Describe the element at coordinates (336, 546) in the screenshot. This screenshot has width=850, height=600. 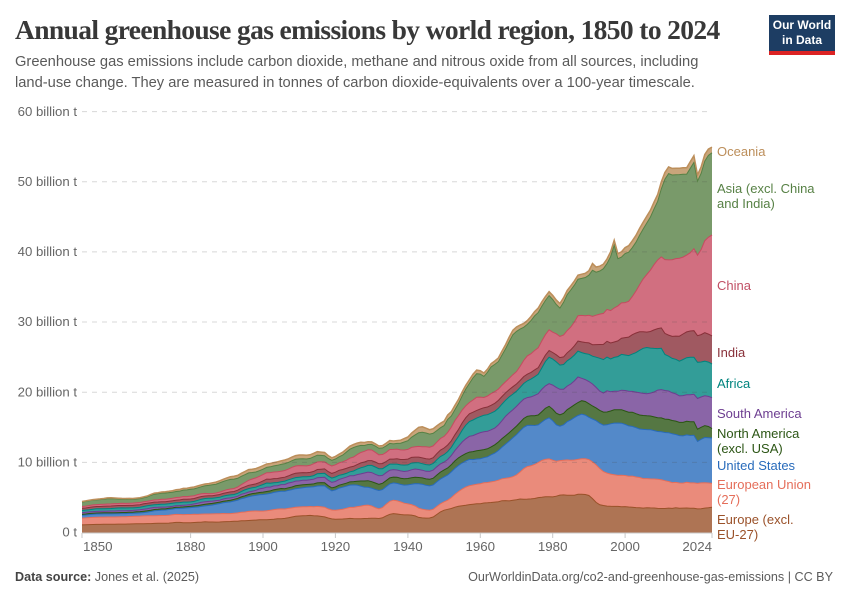
I see `svg-text: 1920` at that location.